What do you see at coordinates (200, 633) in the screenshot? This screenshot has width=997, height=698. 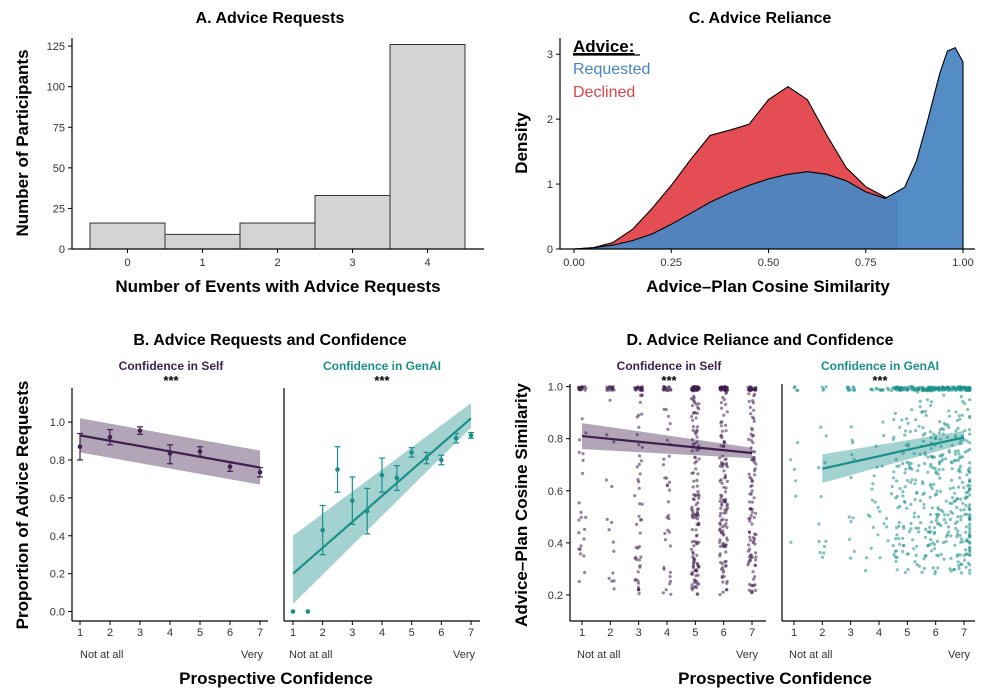 I see `b-f0-xtick-label: 5` at bounding box center [200, 633].